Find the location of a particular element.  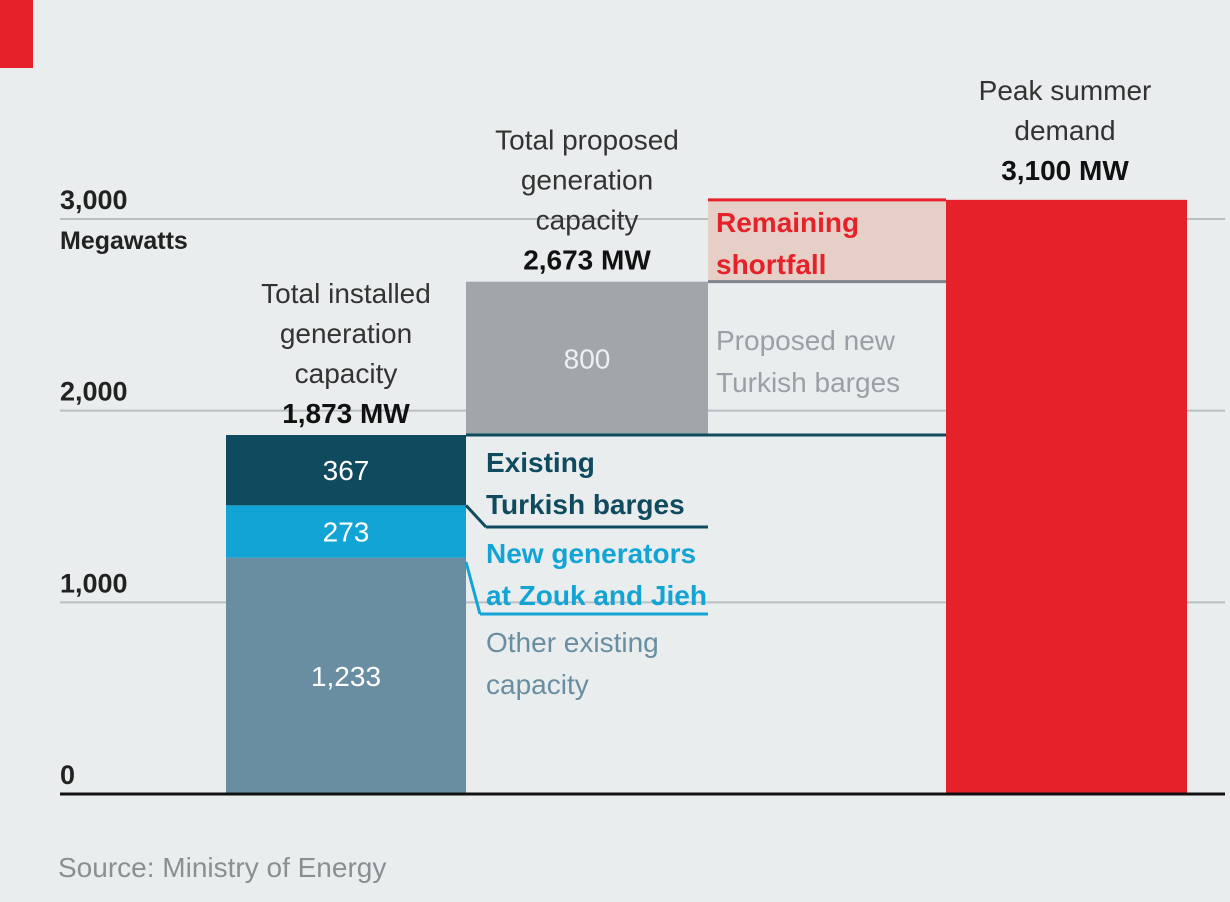

y-tick-label: 0 is located at coordinates (67, 775).